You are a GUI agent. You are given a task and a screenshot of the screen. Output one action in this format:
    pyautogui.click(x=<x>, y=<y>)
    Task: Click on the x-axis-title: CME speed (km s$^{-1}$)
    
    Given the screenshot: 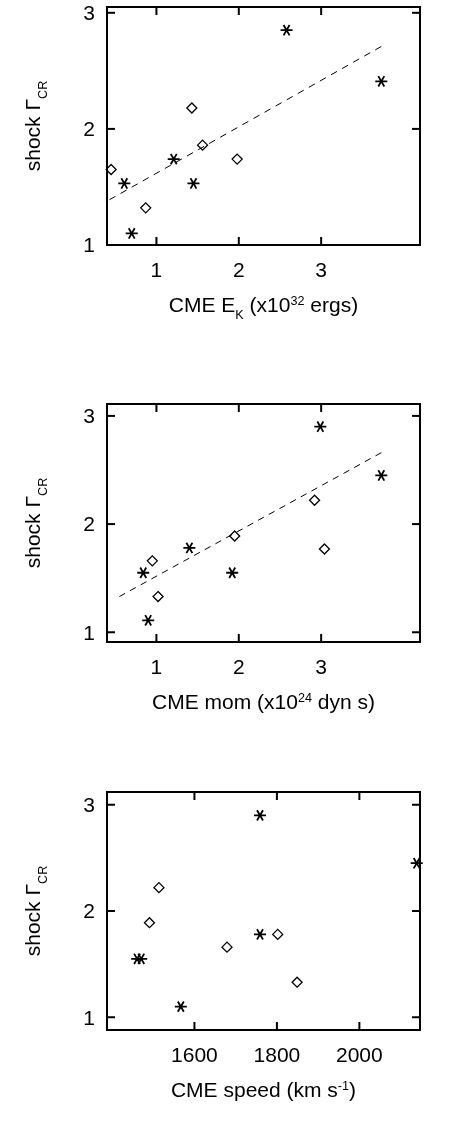 What is the action you would take?
    pyautogui.click(x=263, y=1089)
    